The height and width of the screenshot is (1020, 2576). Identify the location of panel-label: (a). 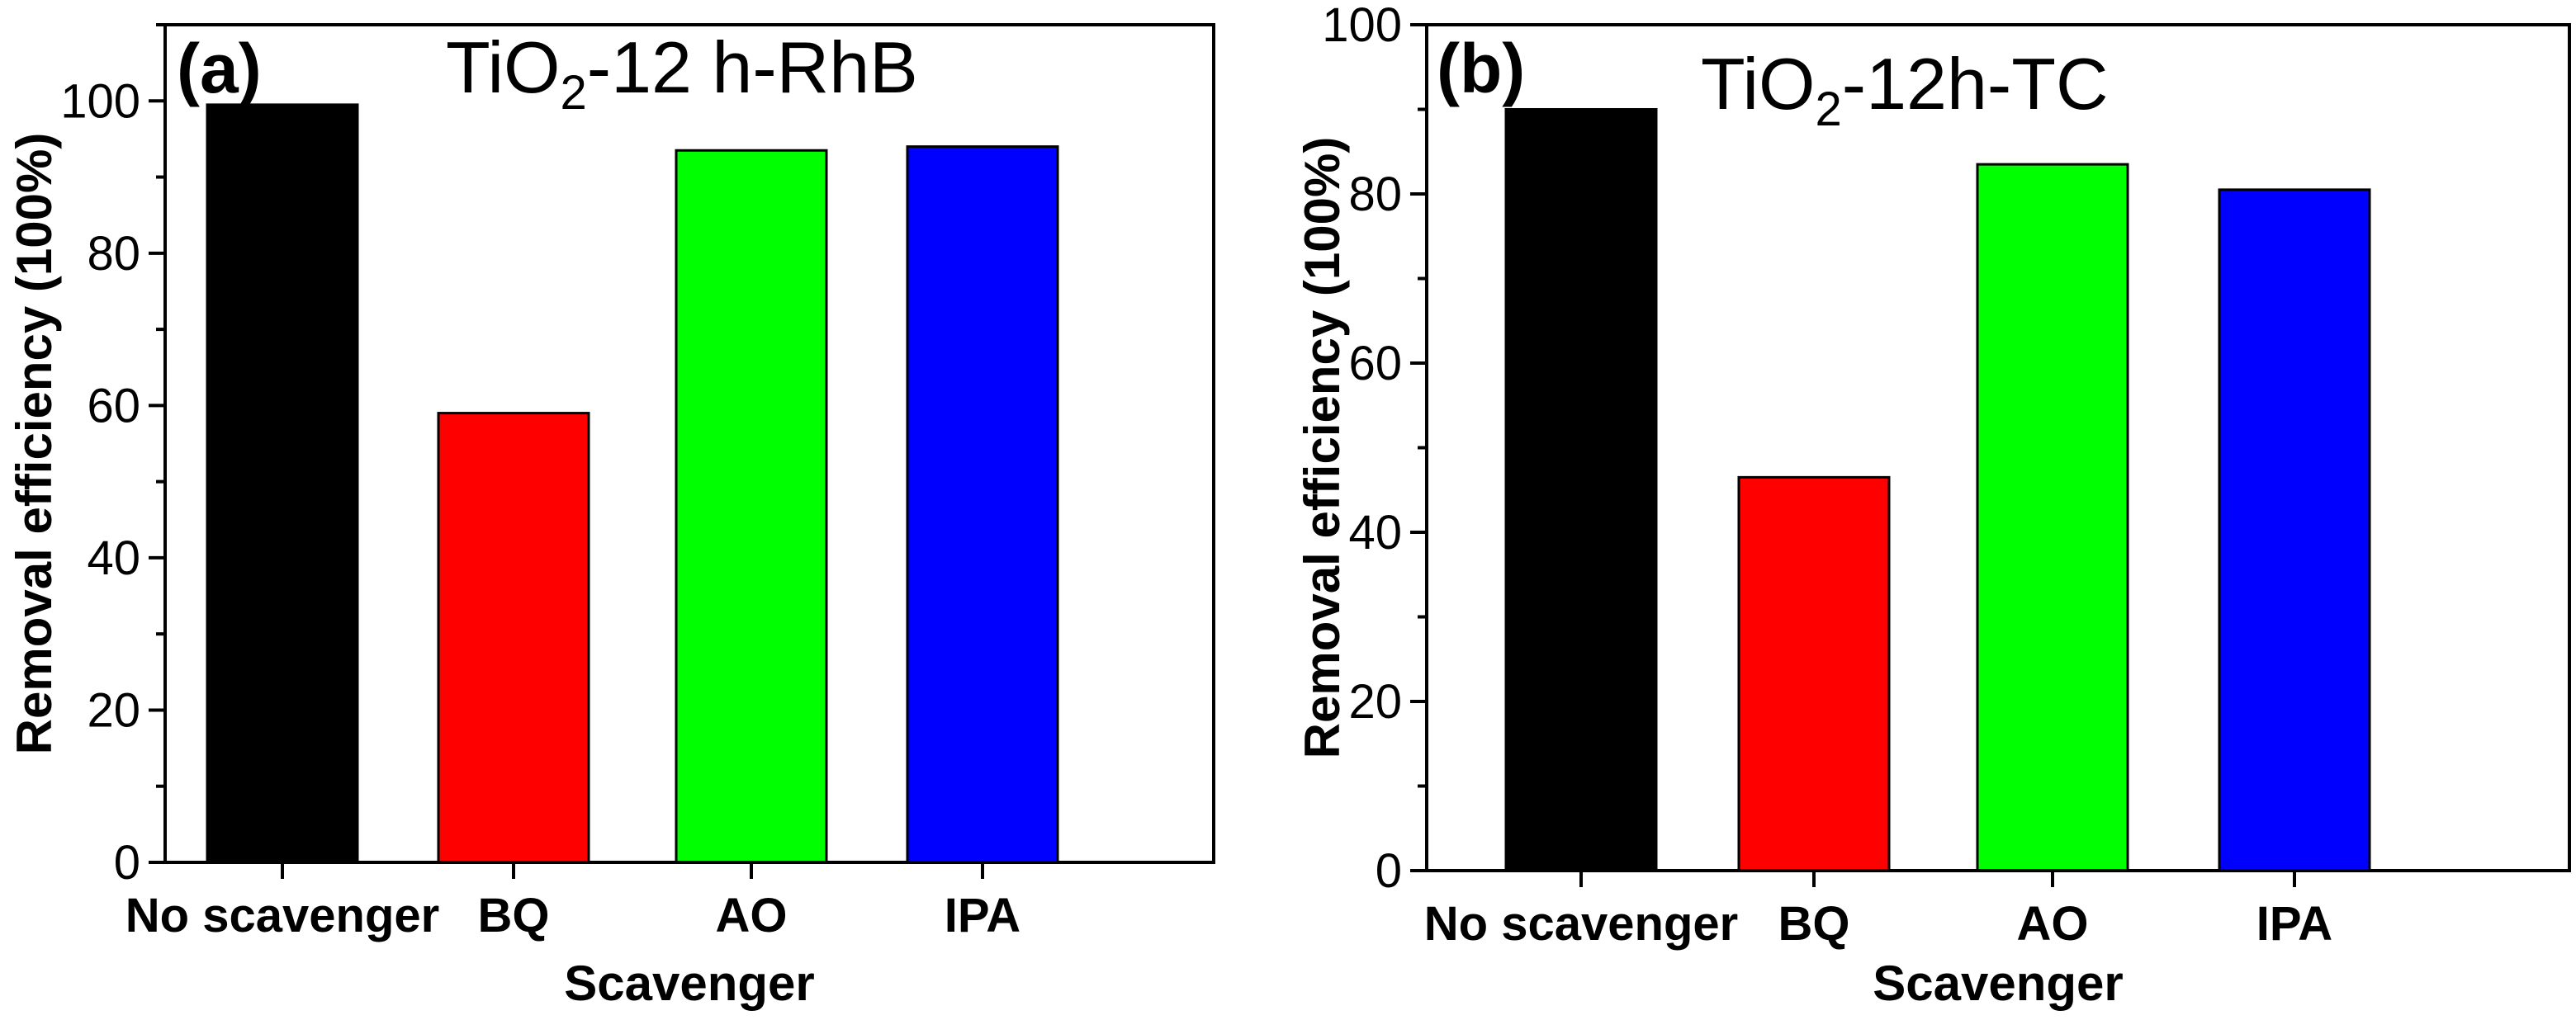
(219, 68).